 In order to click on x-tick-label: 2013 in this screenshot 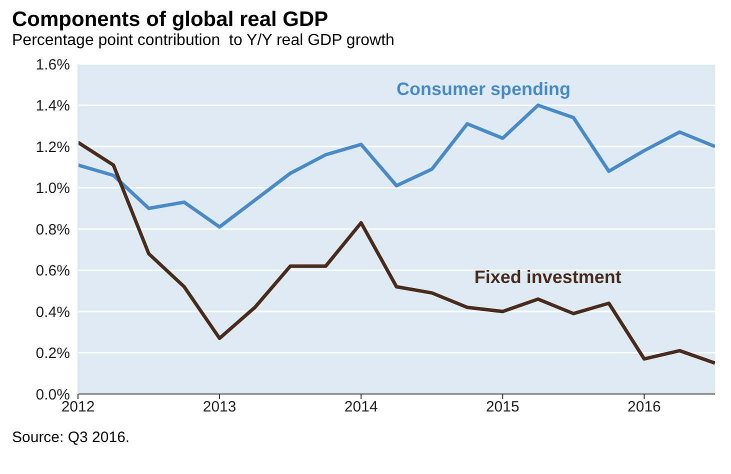, I will do `click(219, 407)`.